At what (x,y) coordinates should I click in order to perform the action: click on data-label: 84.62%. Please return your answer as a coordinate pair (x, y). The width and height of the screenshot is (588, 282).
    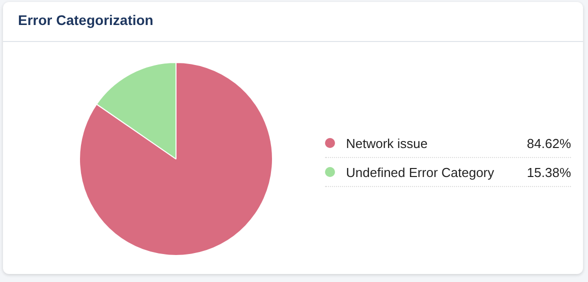
    Looking at the image, I should click on (548, 143).